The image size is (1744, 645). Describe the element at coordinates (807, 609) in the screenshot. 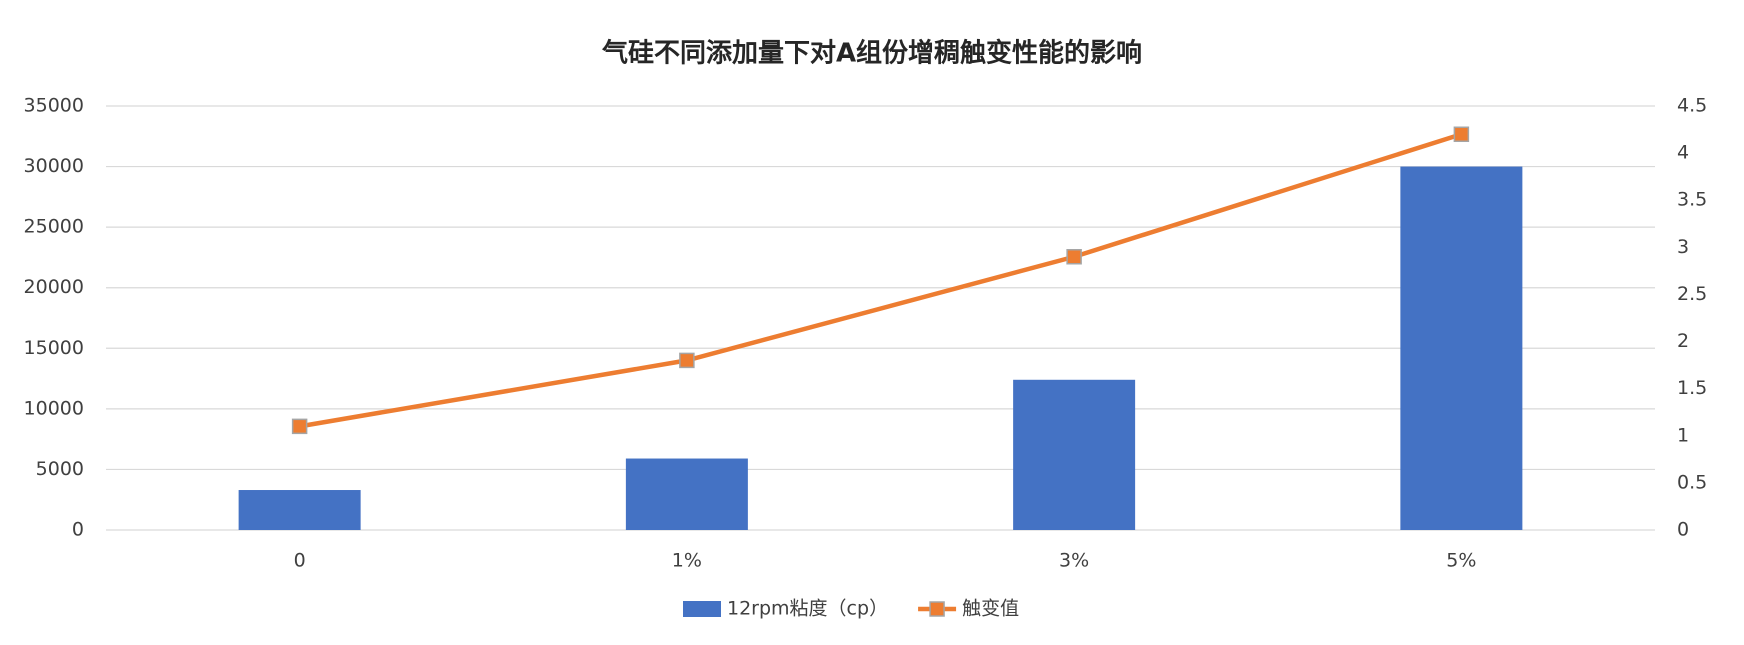

I see `legend-label: 12rpm粘度（cp）` at that location.